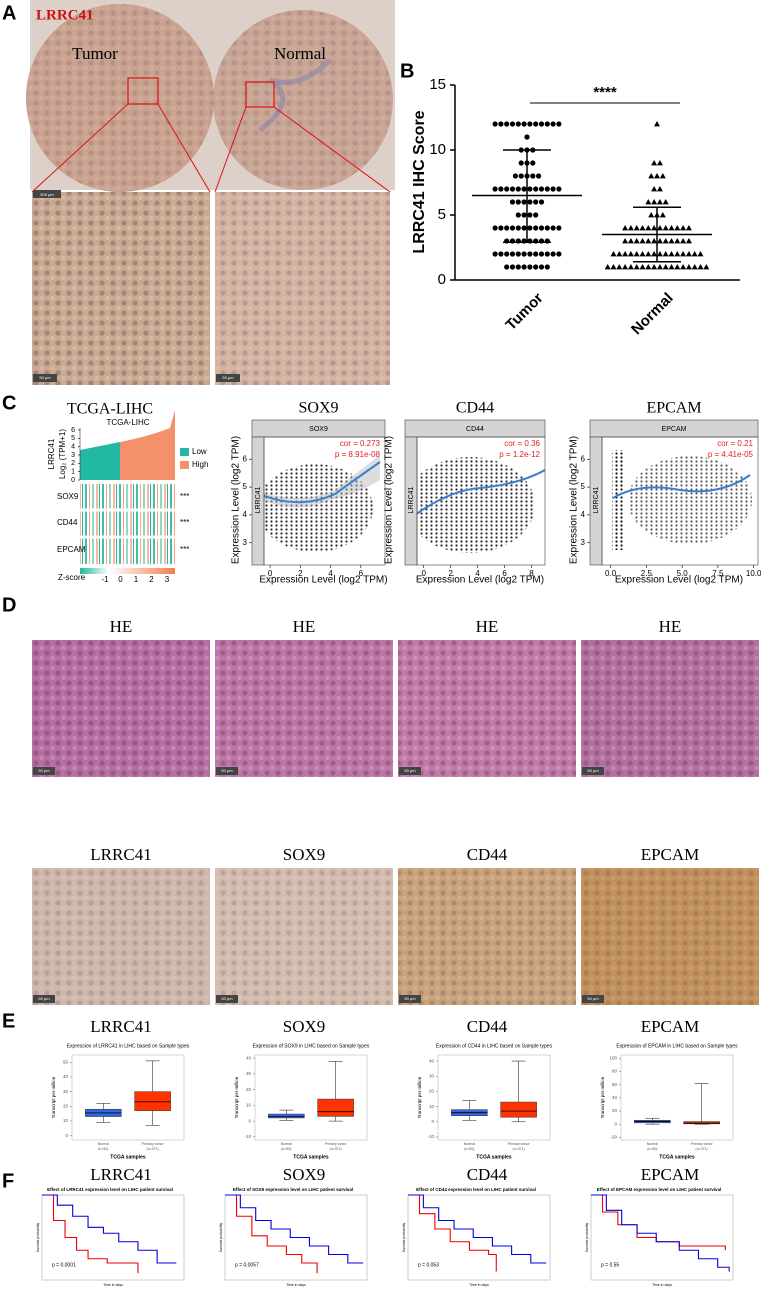 This screenshot has height=1289, width=761. Describe the element at coordinates (66, 1062) in the screenshot. I see `y-tick-label: 50` at that location.